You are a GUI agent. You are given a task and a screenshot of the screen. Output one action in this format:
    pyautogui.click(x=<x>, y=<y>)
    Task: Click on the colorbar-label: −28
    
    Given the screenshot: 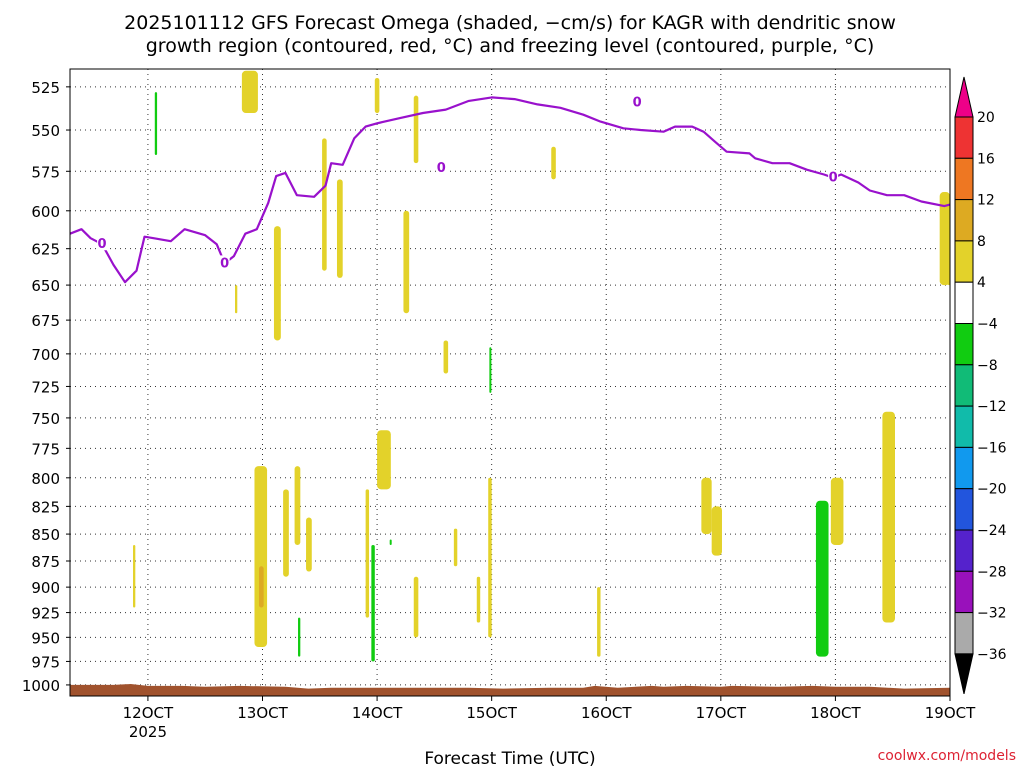 What is the action you would take?
    pyautogui.click(x=992, y=572)
    